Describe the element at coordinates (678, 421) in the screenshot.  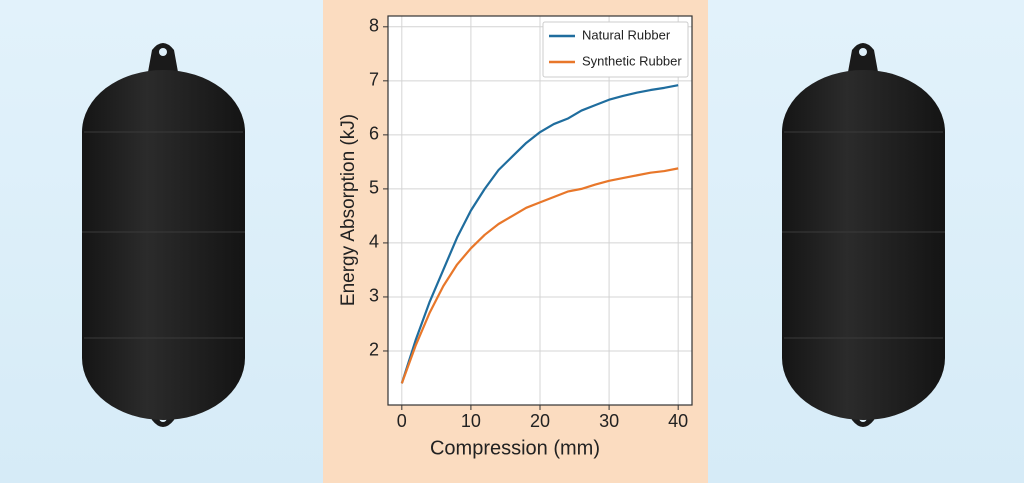
I see `x-tick-label: 40` at that location.